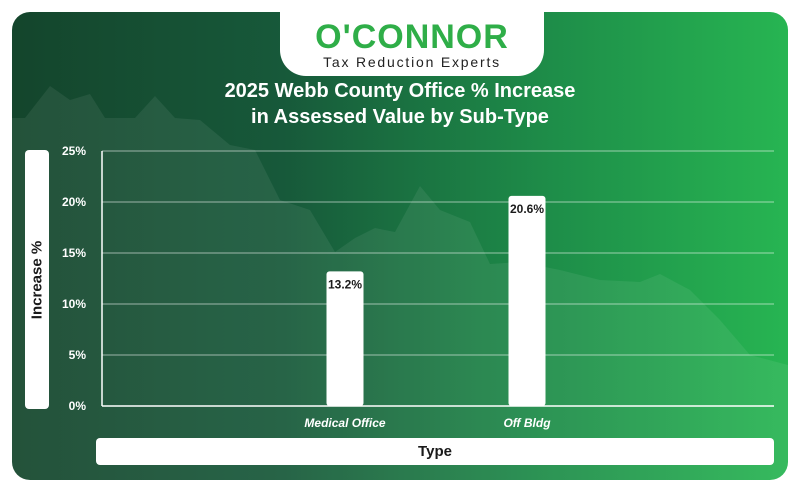 The image size is (800, 492). What do you see at coordinates (78, 355) in the screenshot?
I see `y-tick-label: 5%` at bounding box center [78, 355].